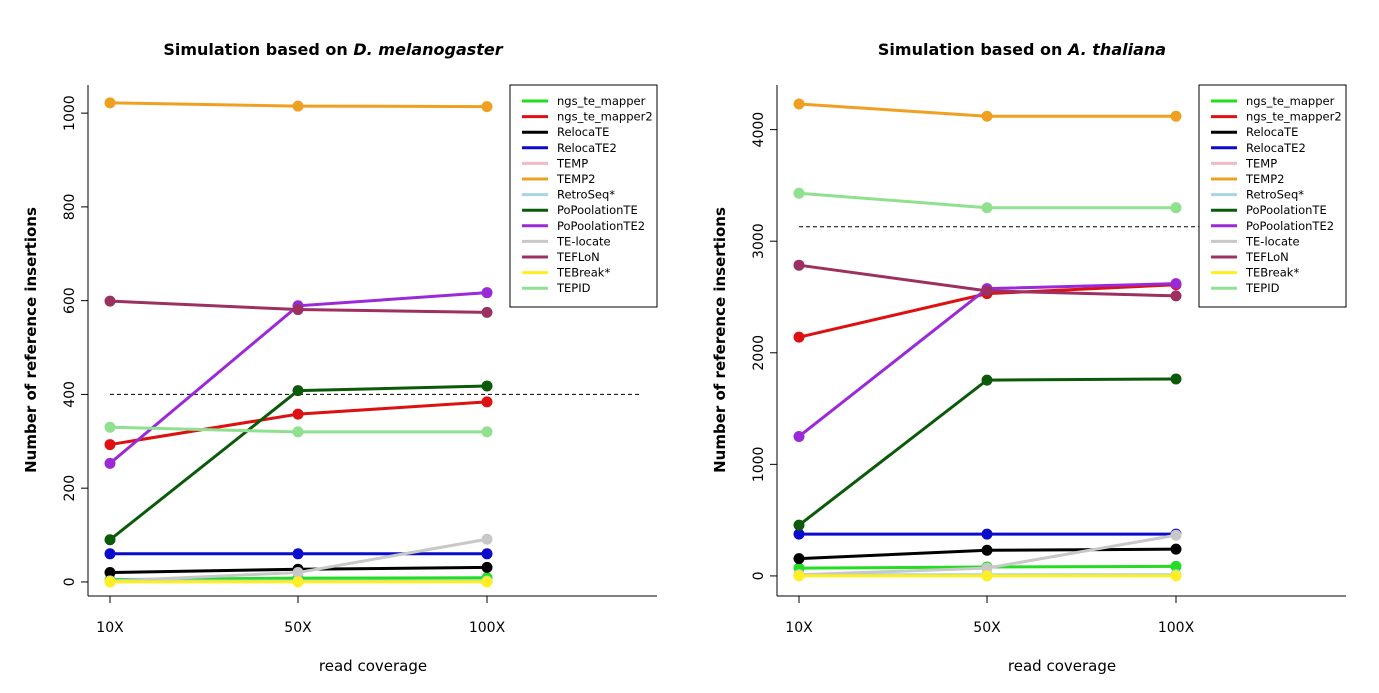 The width and height of the screenshot is (1379, 693). What do you see at coordinates (759, 353) in the screenshot?
I see `y-tick-label: 2000` at bounding box center [759, 353].